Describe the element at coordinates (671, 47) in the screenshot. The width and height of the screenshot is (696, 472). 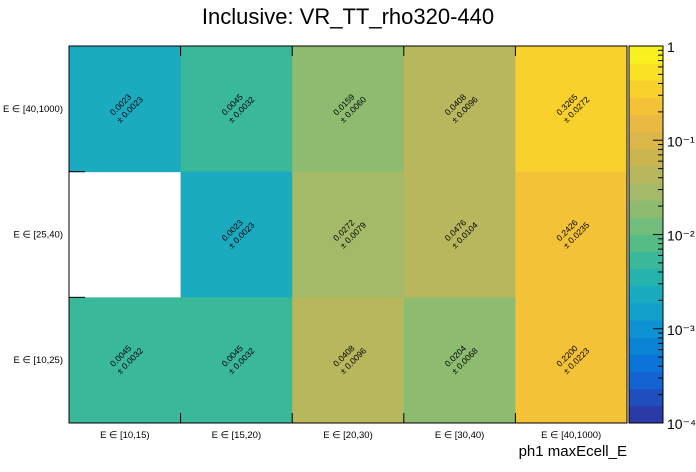
I see `colorbar-tick-label: 1` at that location.